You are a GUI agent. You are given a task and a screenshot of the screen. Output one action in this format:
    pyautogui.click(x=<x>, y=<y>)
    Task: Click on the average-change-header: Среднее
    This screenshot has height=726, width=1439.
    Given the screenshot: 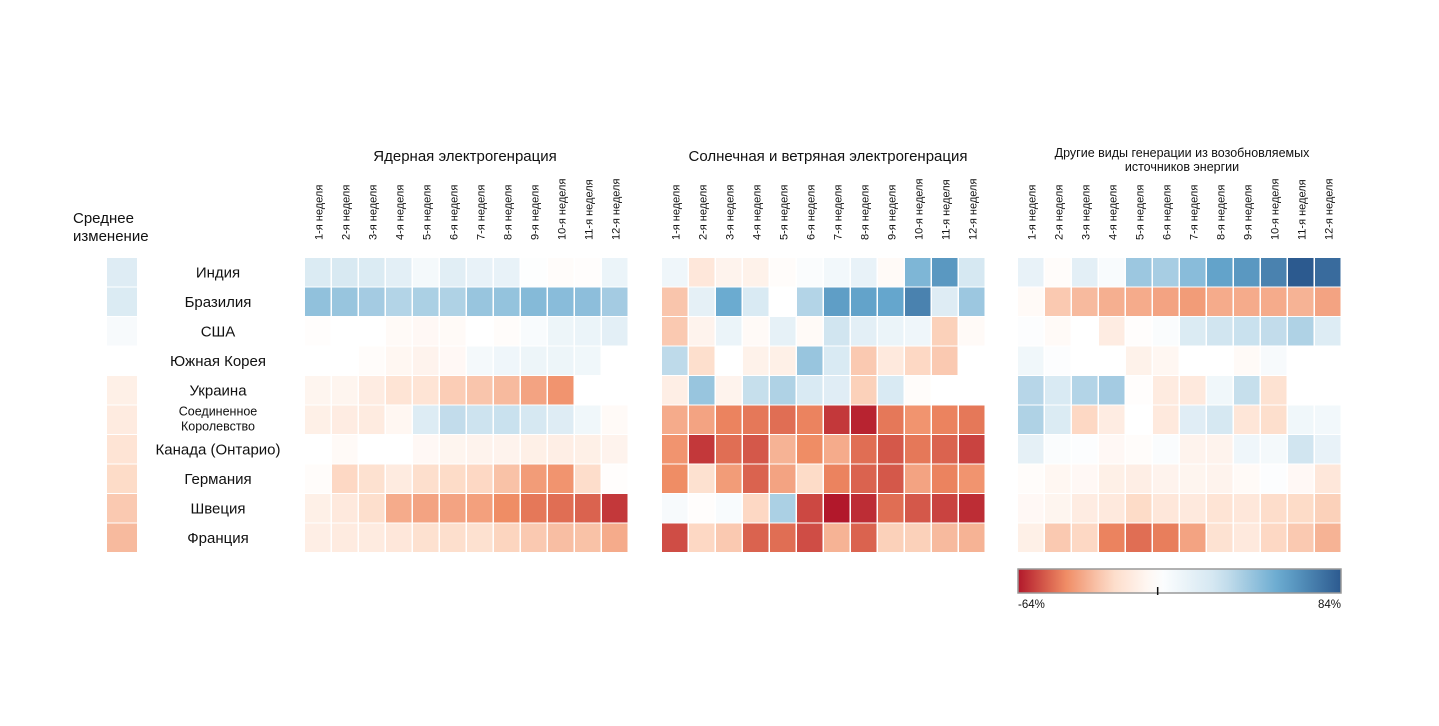 What is the action you would take?
    pyautogui.click(x=103, y=218)
    